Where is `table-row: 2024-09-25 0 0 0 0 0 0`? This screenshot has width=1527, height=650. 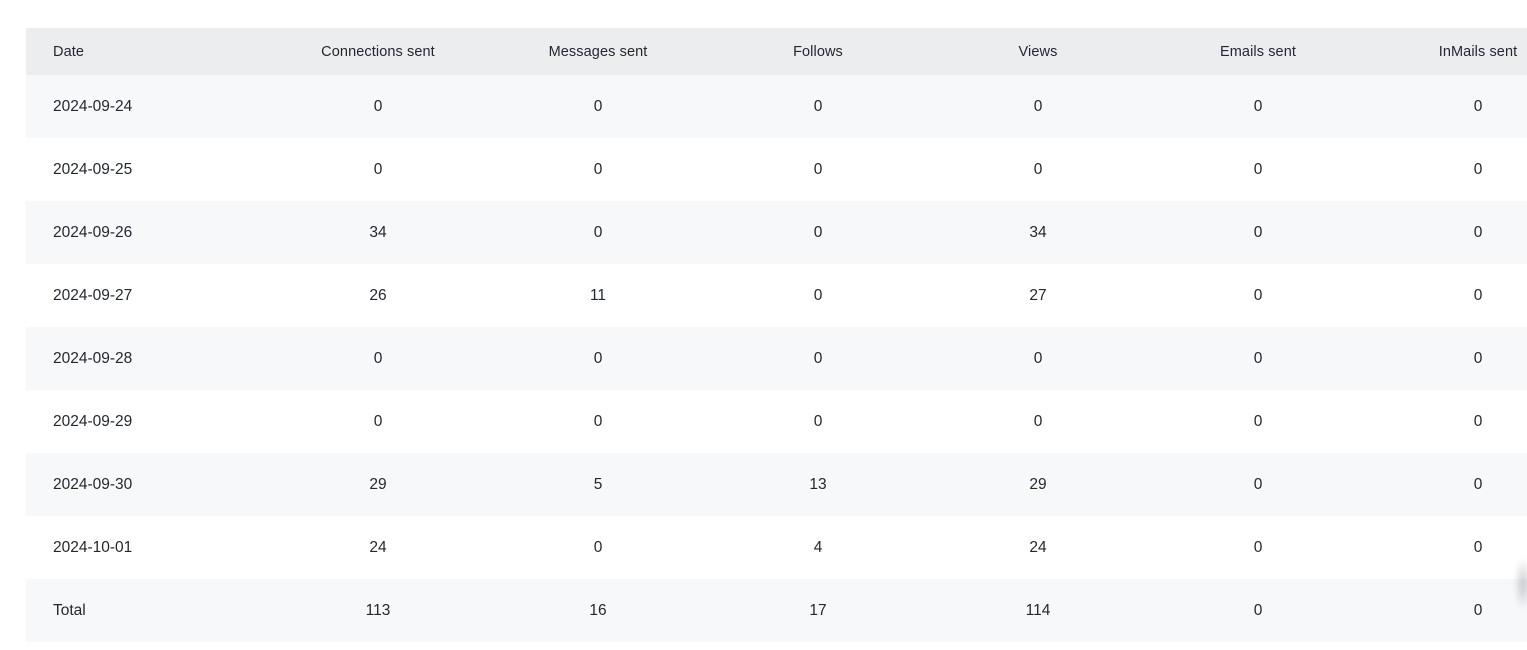 table-row: 2024-09-25 0 0 0 0 0 0 is located at coordinates (776, 169).